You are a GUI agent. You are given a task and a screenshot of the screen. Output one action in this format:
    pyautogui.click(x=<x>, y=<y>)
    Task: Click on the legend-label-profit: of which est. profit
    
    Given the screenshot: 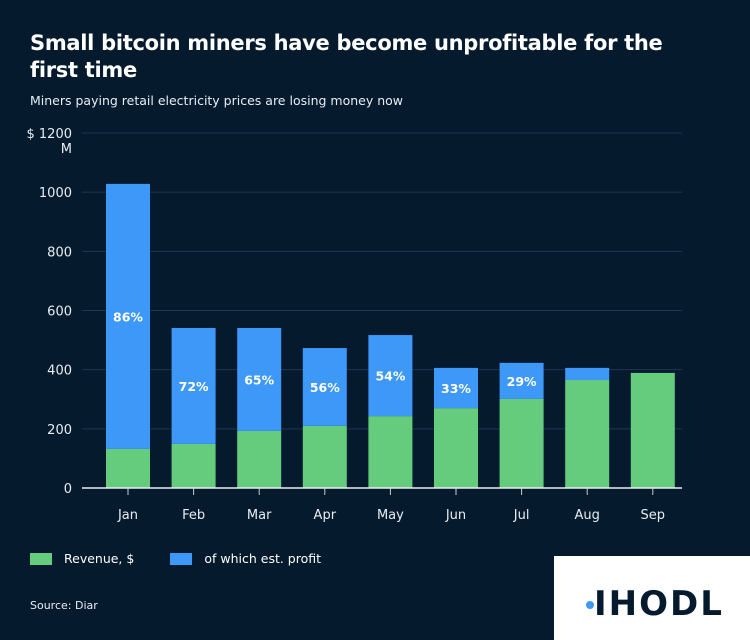 What is the action you would take?
    pyautogui.click(x=263, y=558)
    